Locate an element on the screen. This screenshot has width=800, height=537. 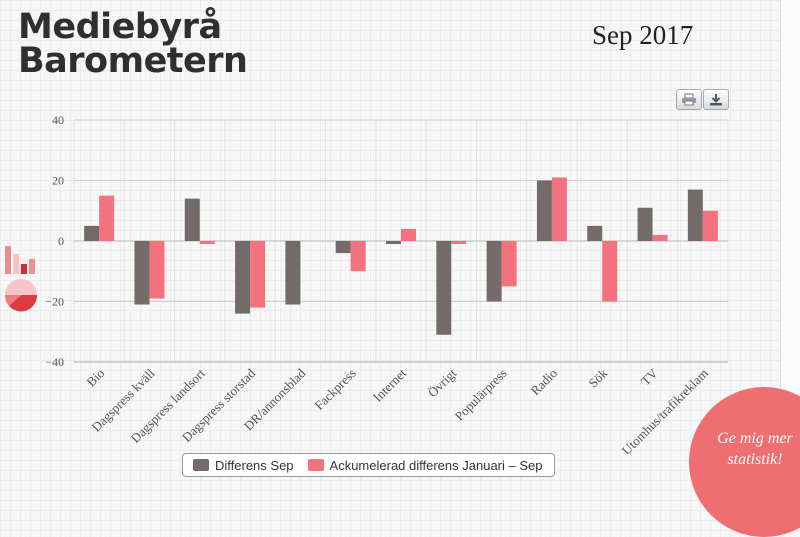
x-tick-label: Sök is located at coordinates (597, 377).